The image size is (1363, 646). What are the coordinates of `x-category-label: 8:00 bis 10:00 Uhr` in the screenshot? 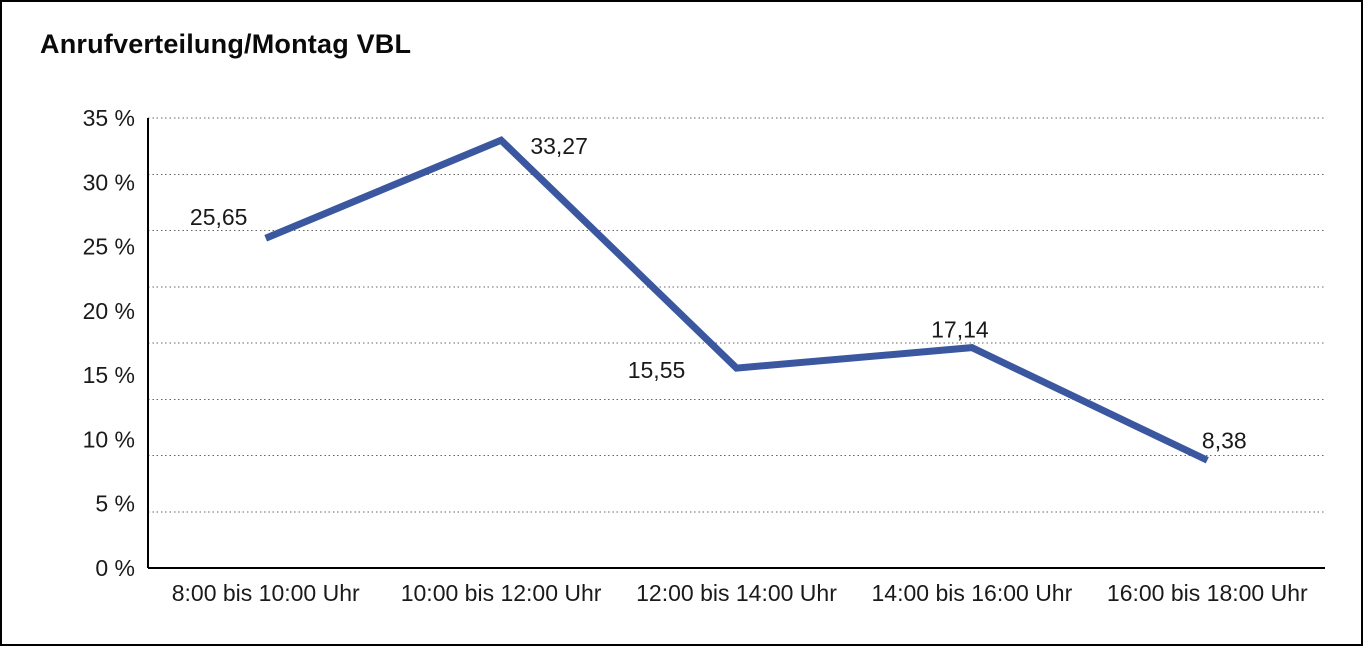 It's located at (266, 593).